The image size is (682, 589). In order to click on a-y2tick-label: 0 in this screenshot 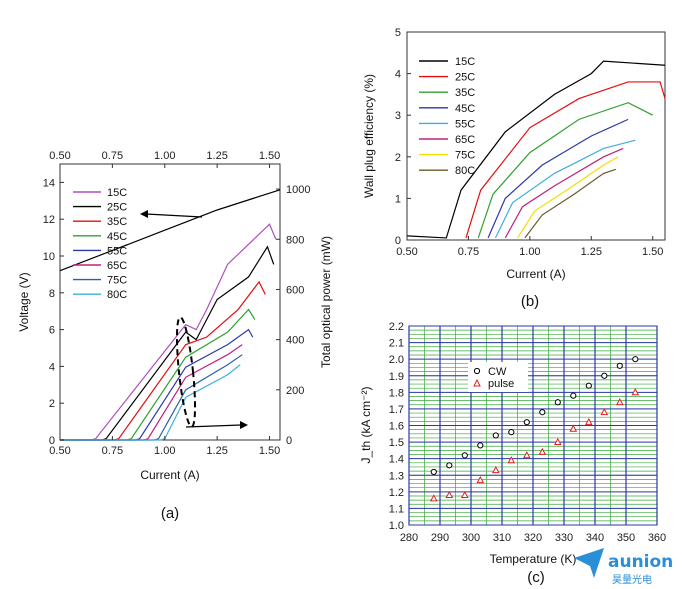, I will do `click(289, 441)`.